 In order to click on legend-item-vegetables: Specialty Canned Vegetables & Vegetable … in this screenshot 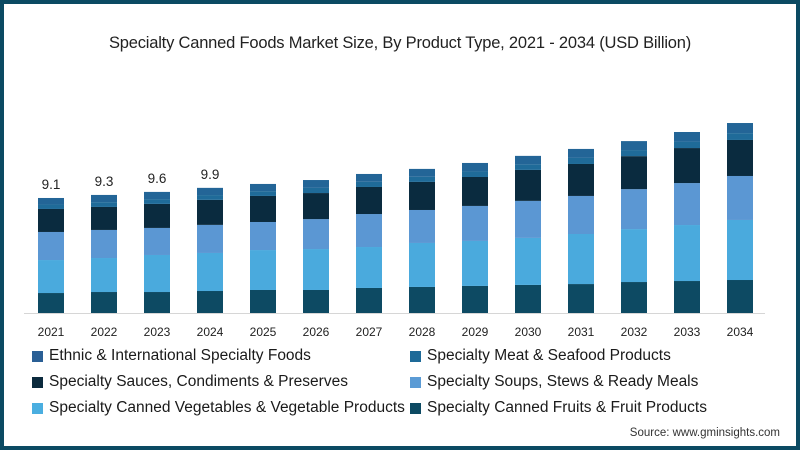, I will do `click(218, 408)`.